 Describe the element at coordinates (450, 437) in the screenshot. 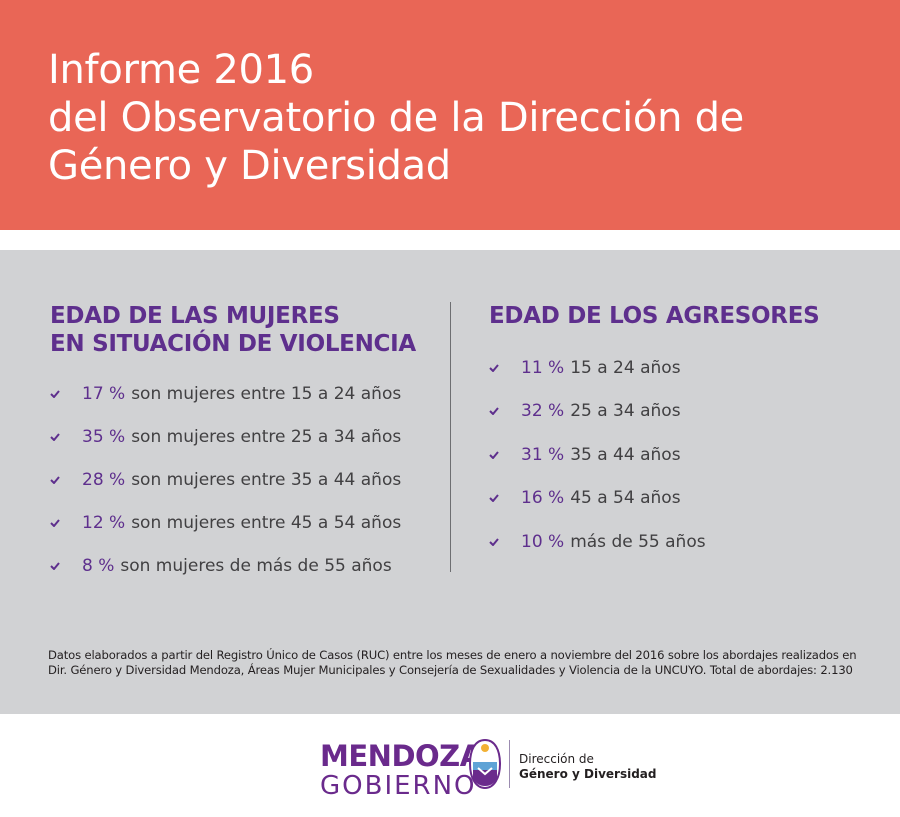

I see `column-divider` at that location.